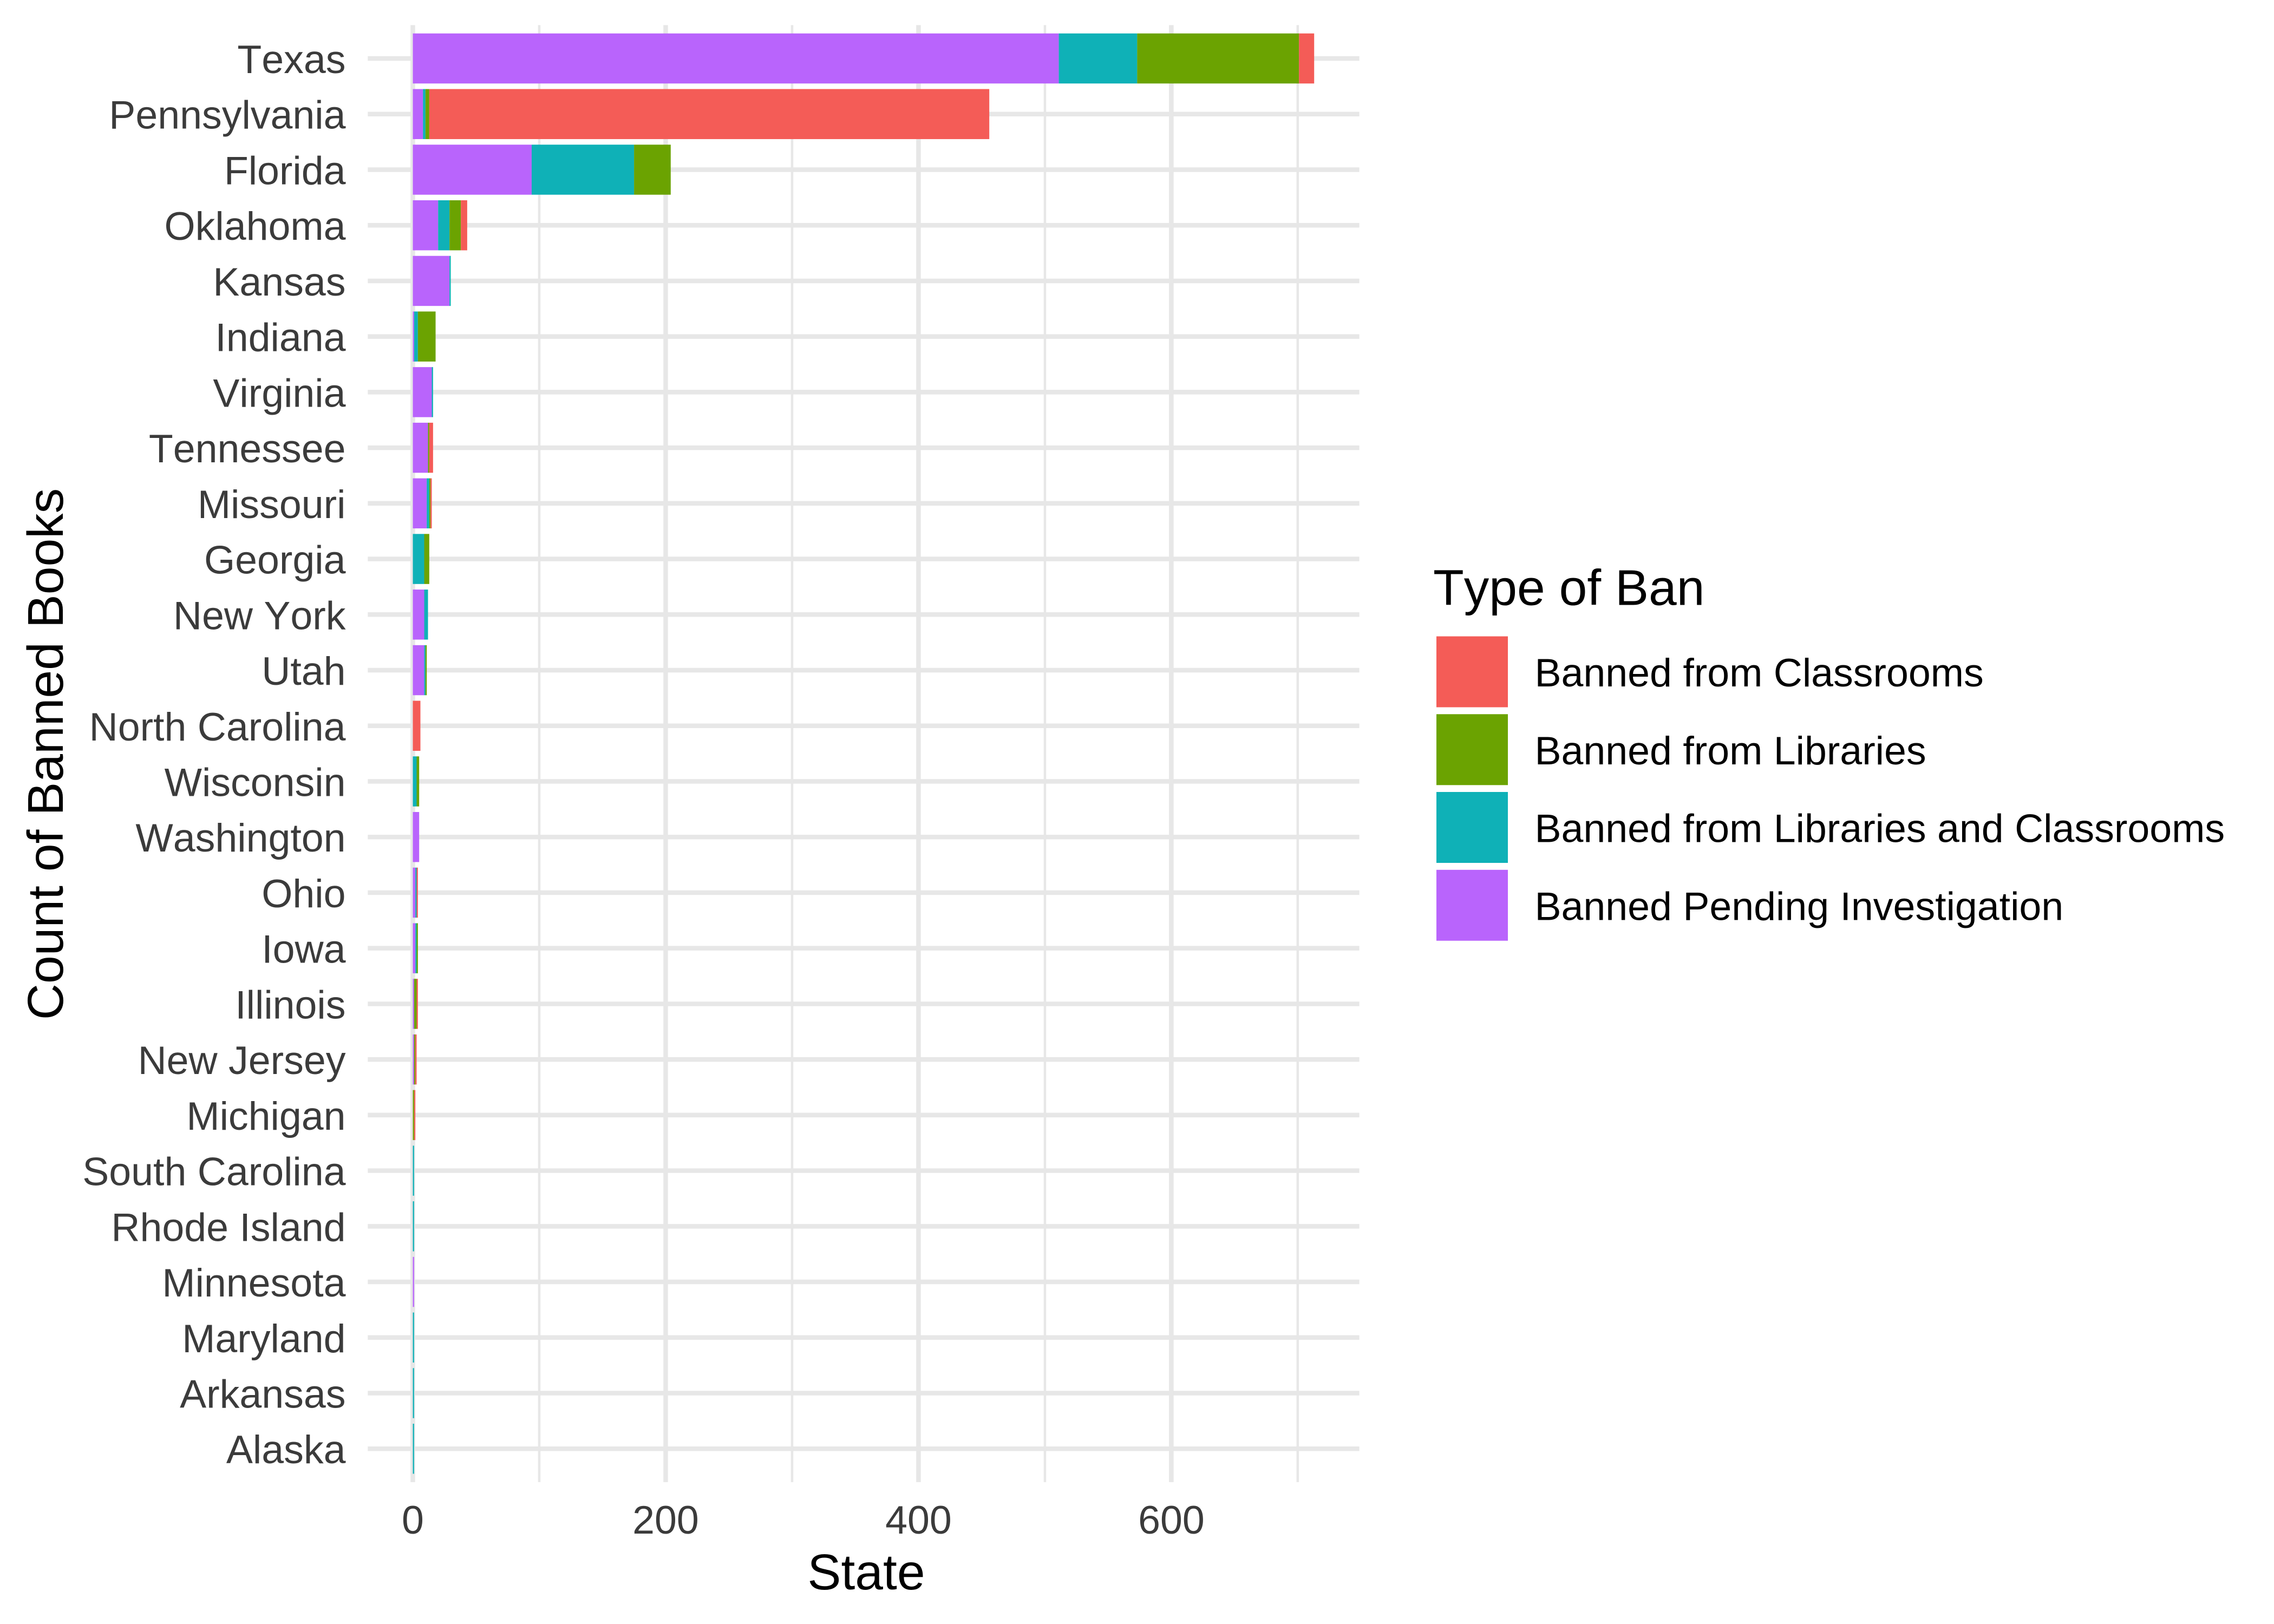 Image resolution: width=2274 pixels, height=1624 pixels. Describe the element at coordinates (242, 1060) in the screenshot. I see `svg-text: New Jersey` at that location.